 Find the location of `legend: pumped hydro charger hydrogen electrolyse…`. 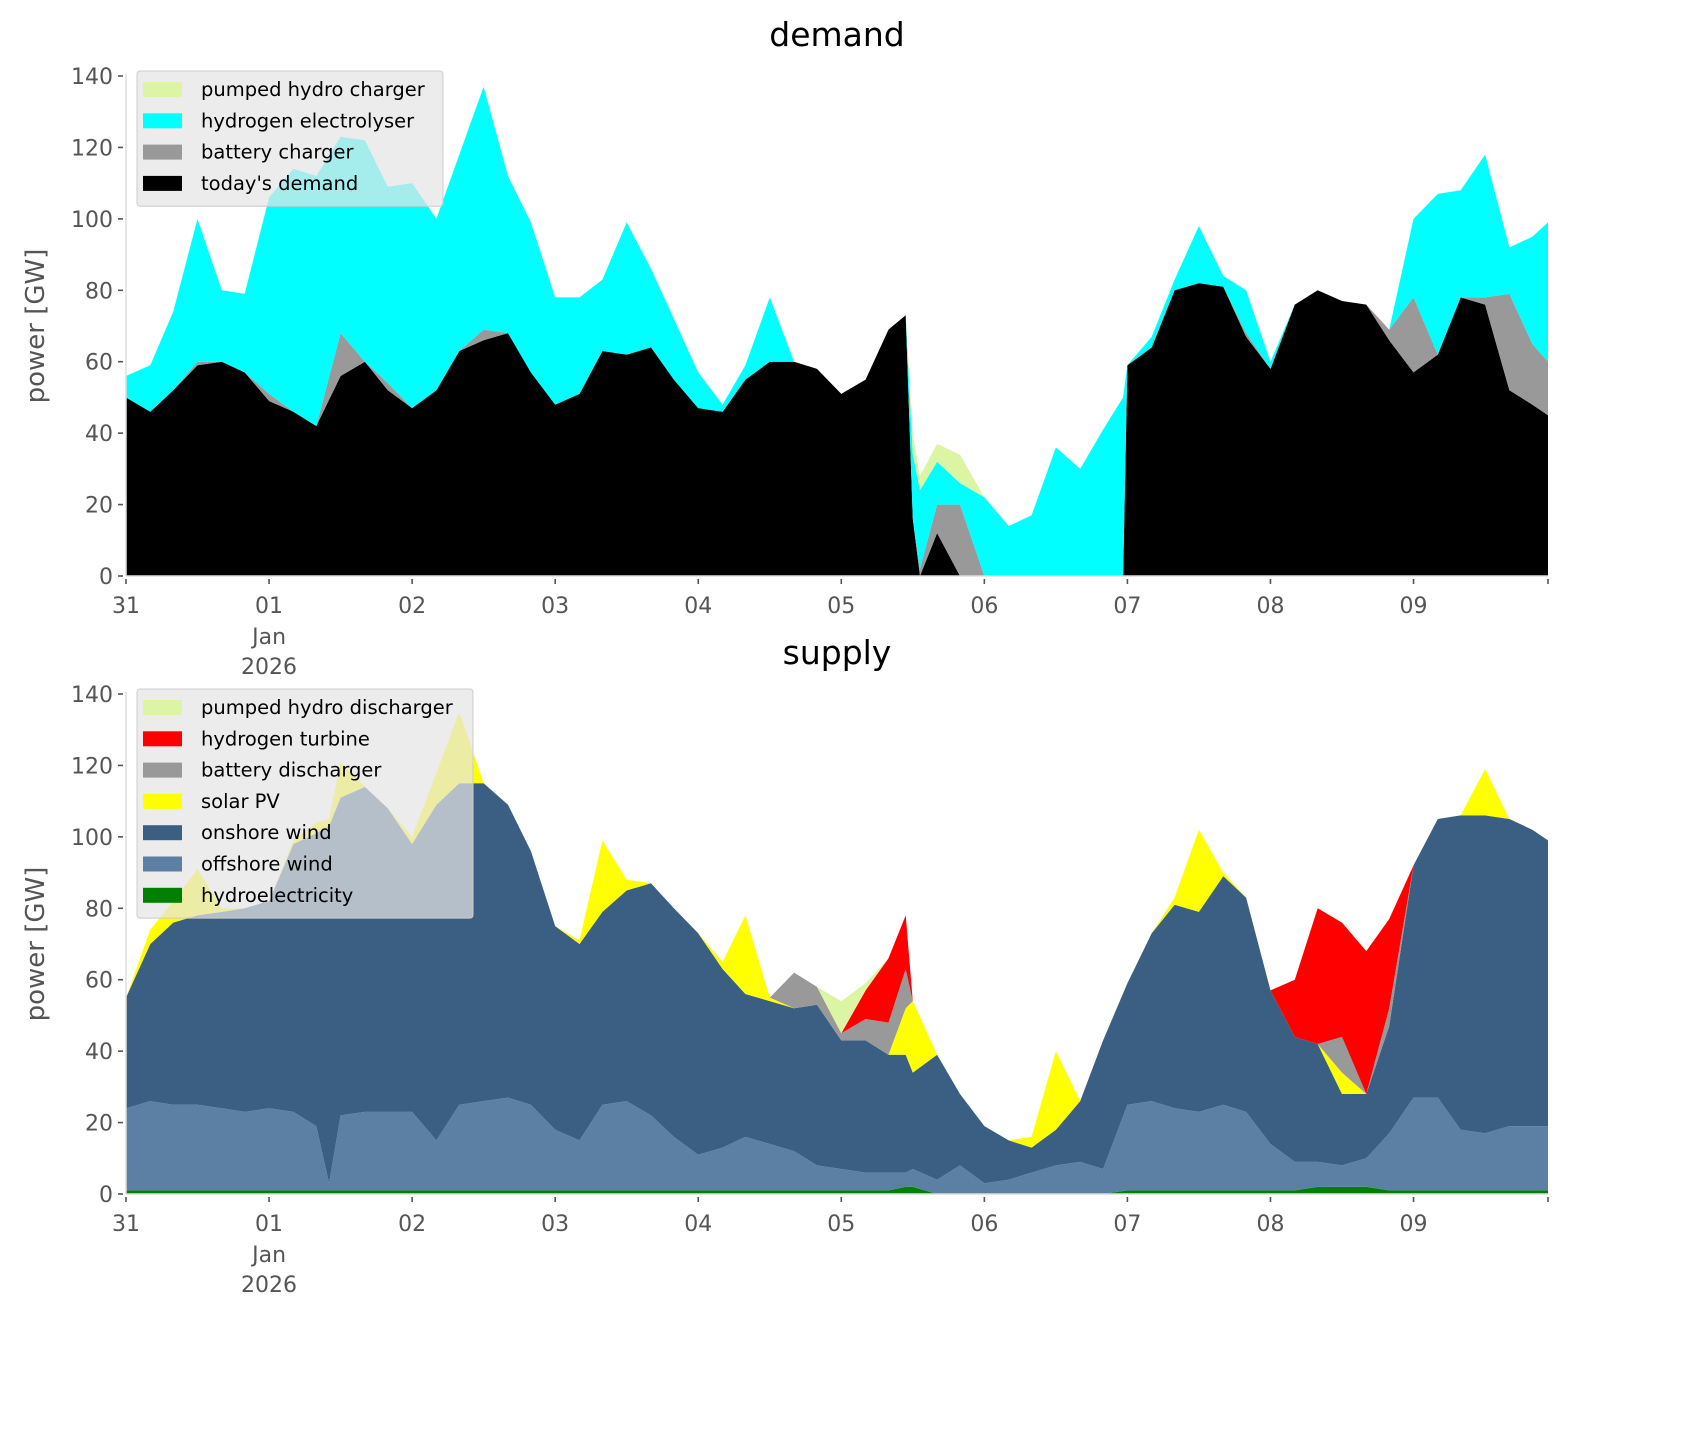

legend: pumped hydro charger hydrogen electrolyse… is located at coordinates (290, 138).